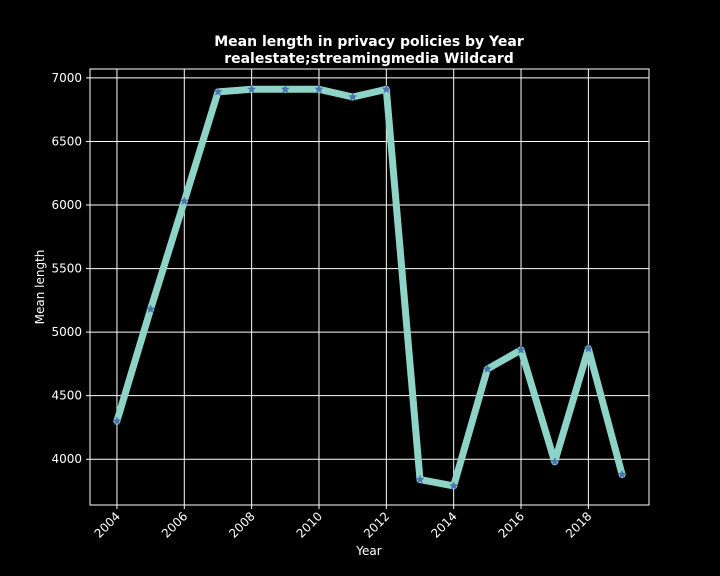  Describe the element at coordinates (369, 59) in the screenshot. I see `chart-subtitle: realestate;streamingmedia Wildcard` at that location.